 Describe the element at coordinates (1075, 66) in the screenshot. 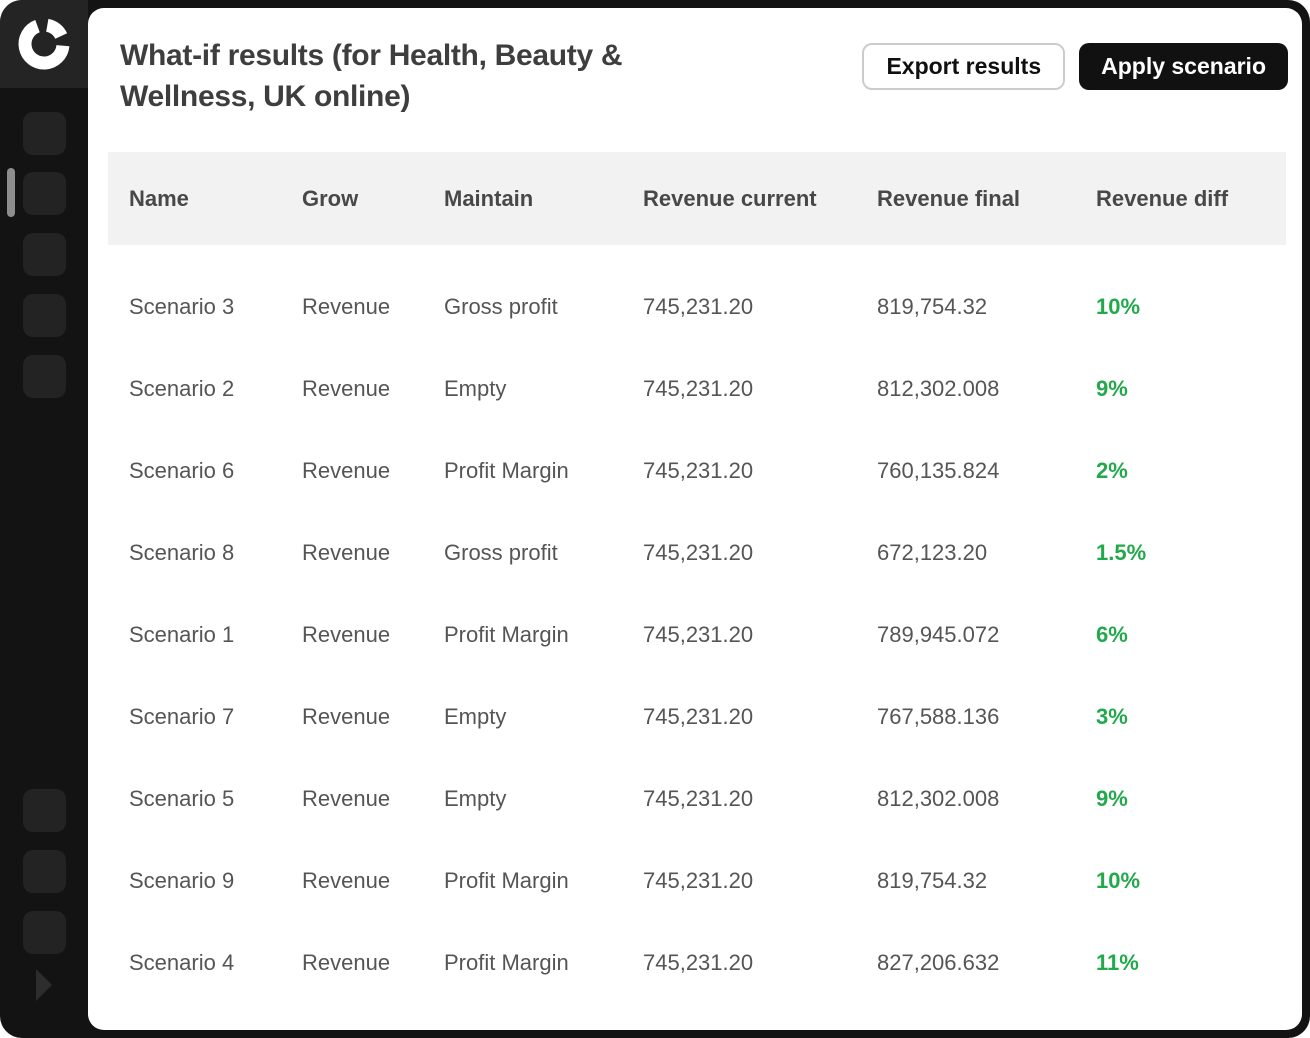

I see `header-actions: Export results Apply scenario` at that location.